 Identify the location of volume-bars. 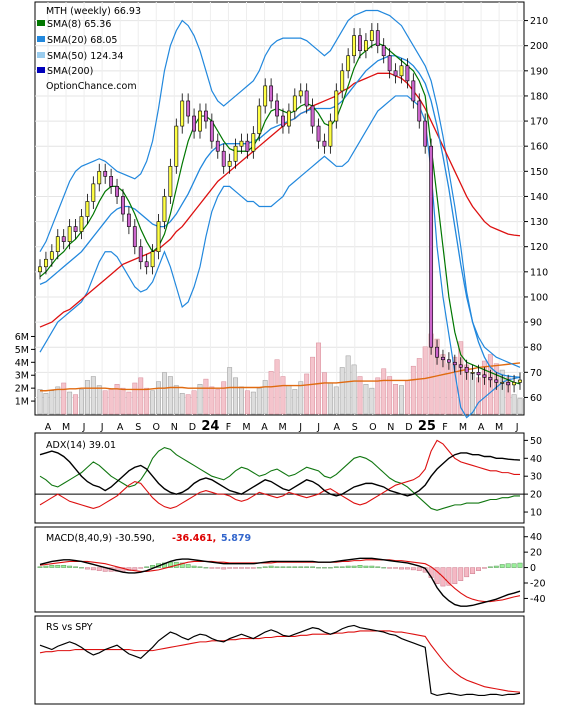
(280, 374).